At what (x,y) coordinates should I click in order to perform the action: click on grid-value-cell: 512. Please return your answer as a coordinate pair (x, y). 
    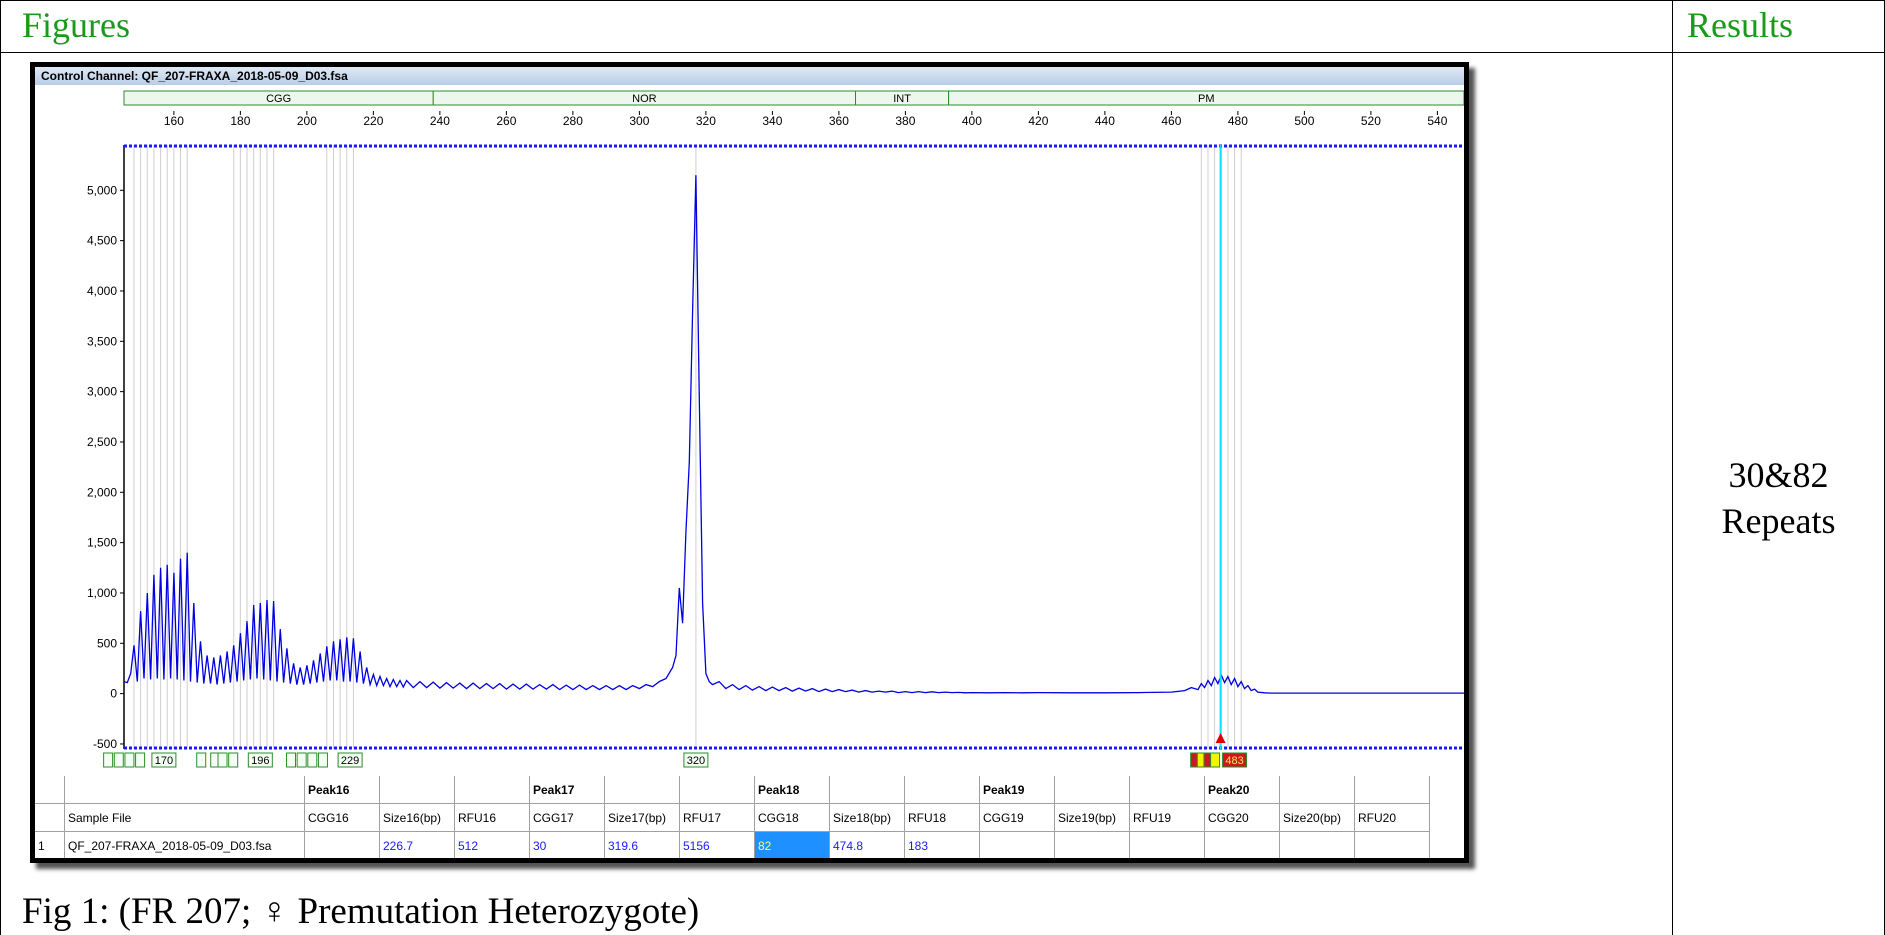
    Looking at the image, I should click on (492, 845).